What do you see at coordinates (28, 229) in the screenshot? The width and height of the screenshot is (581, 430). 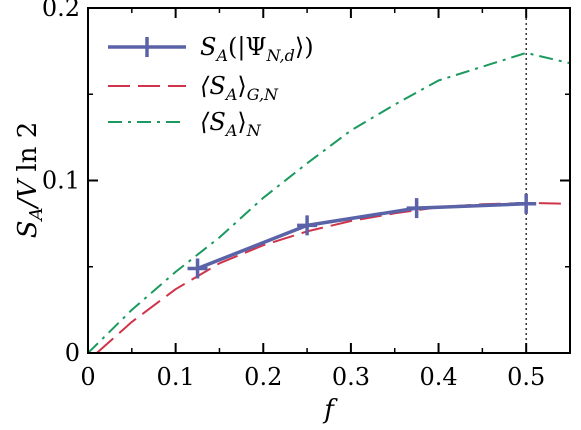 I see `y-axis-title-s: S` at bounding box center [28, 229].